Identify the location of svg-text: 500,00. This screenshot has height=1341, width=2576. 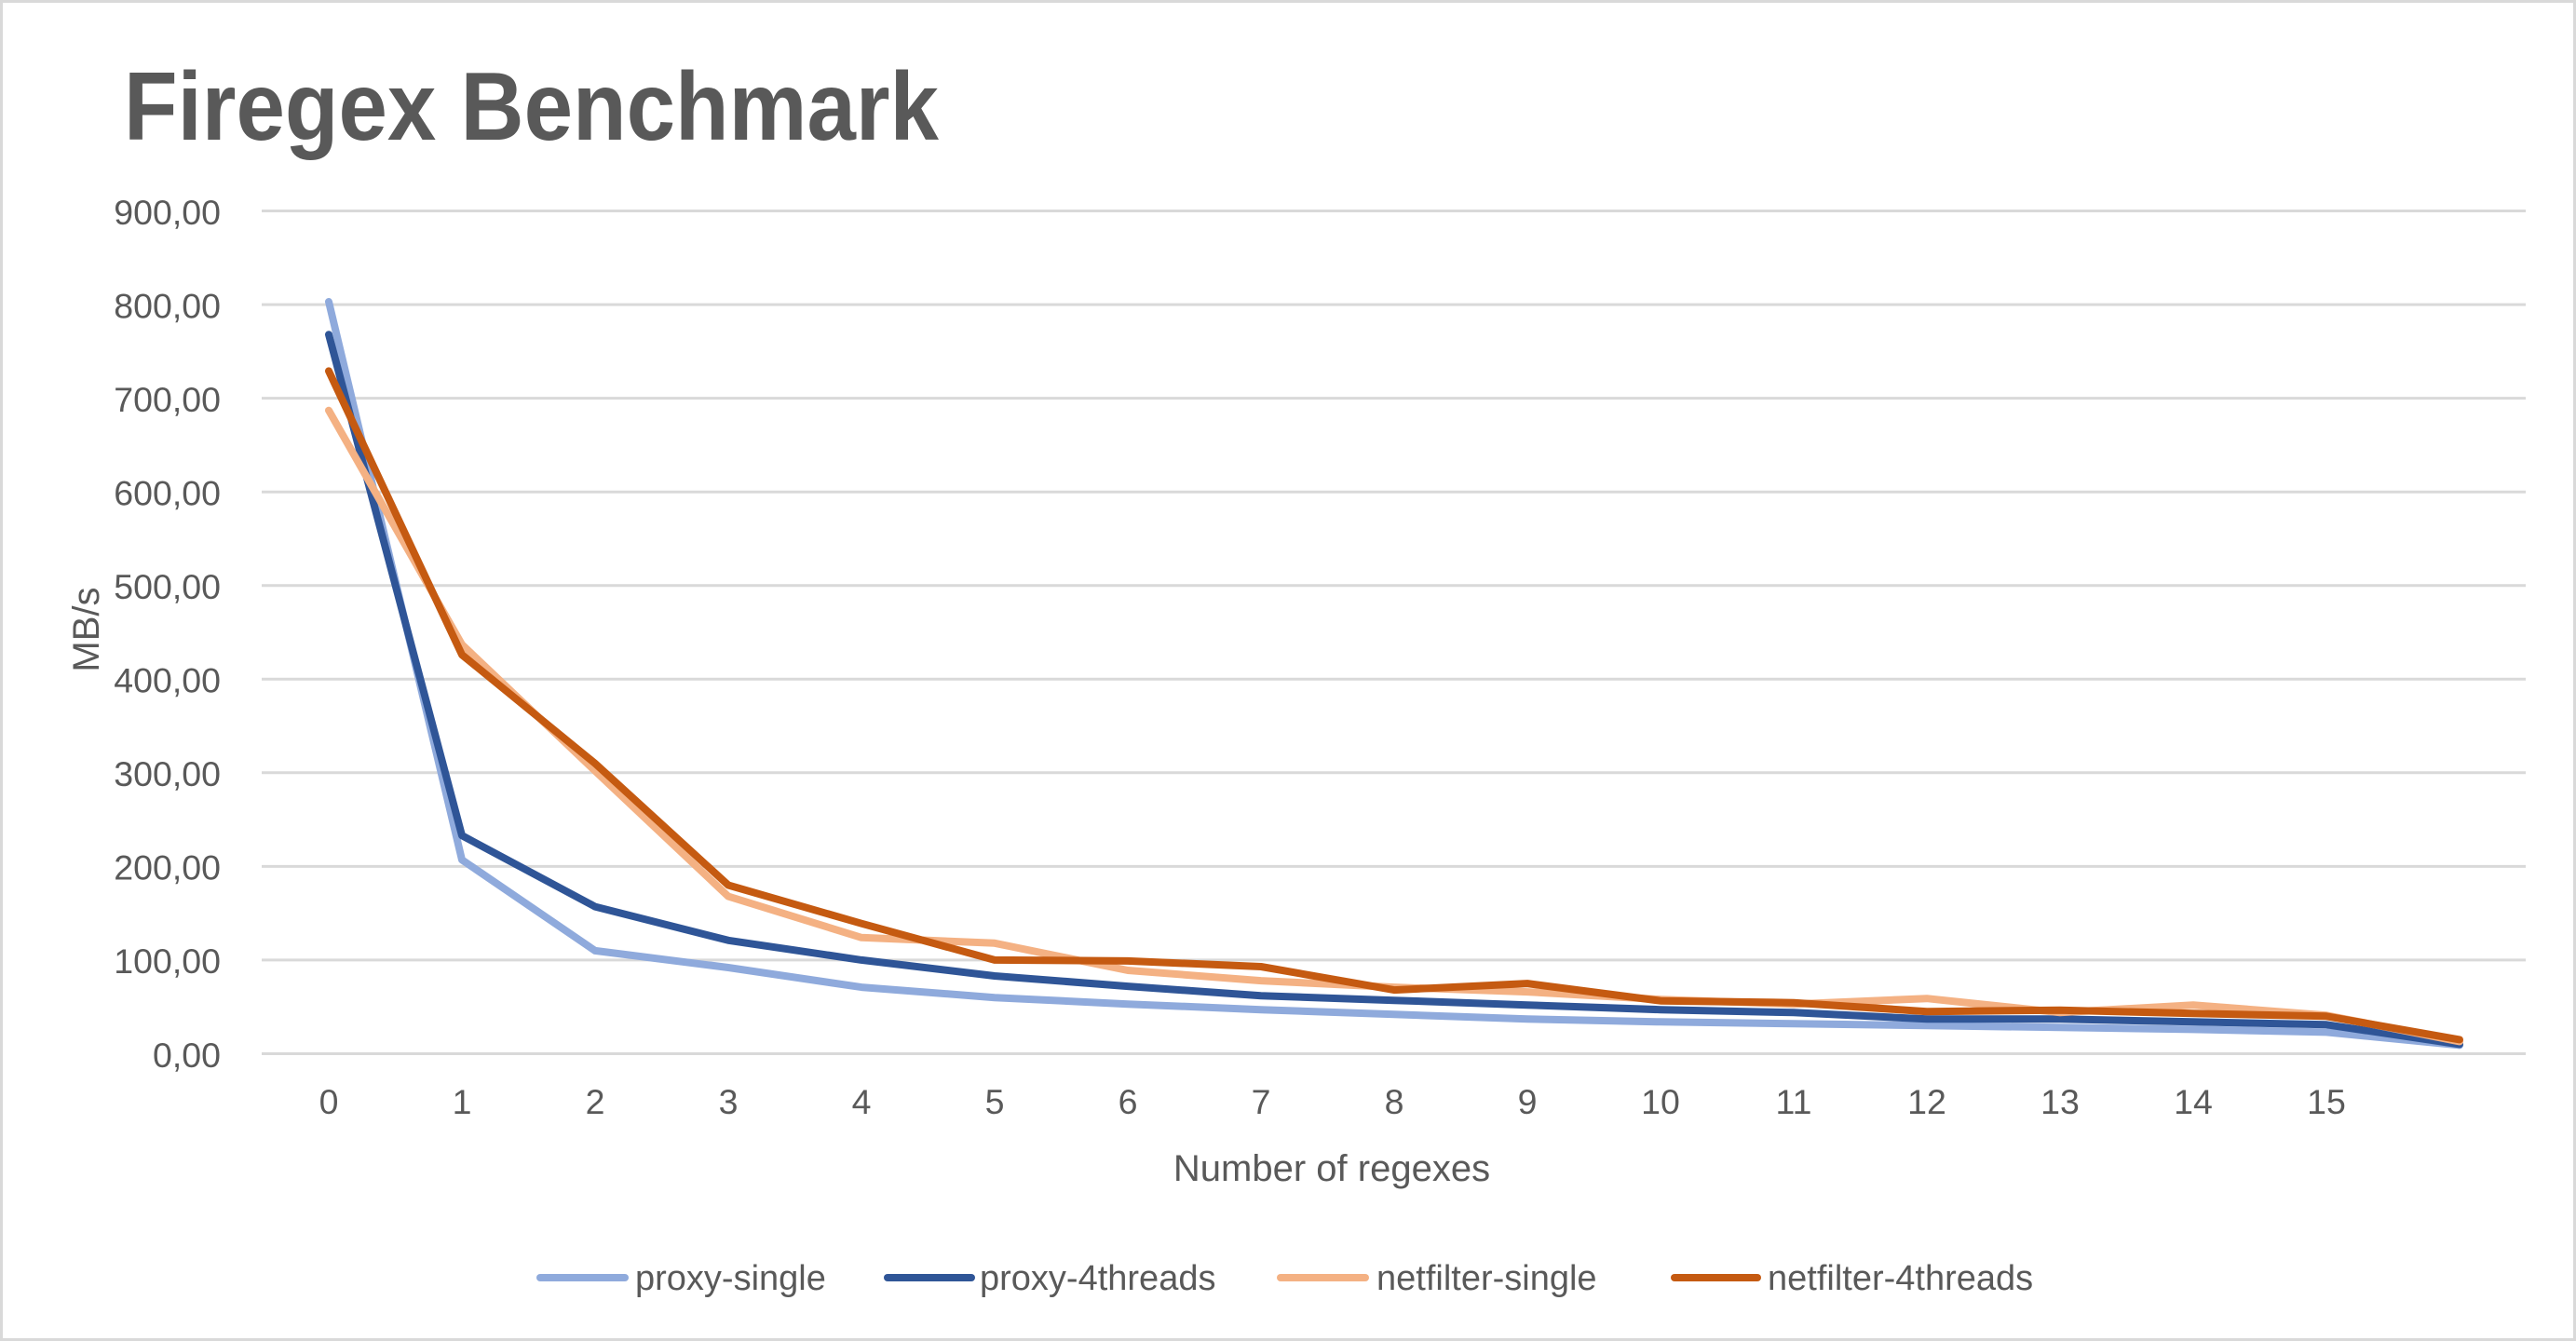
(167, 586).